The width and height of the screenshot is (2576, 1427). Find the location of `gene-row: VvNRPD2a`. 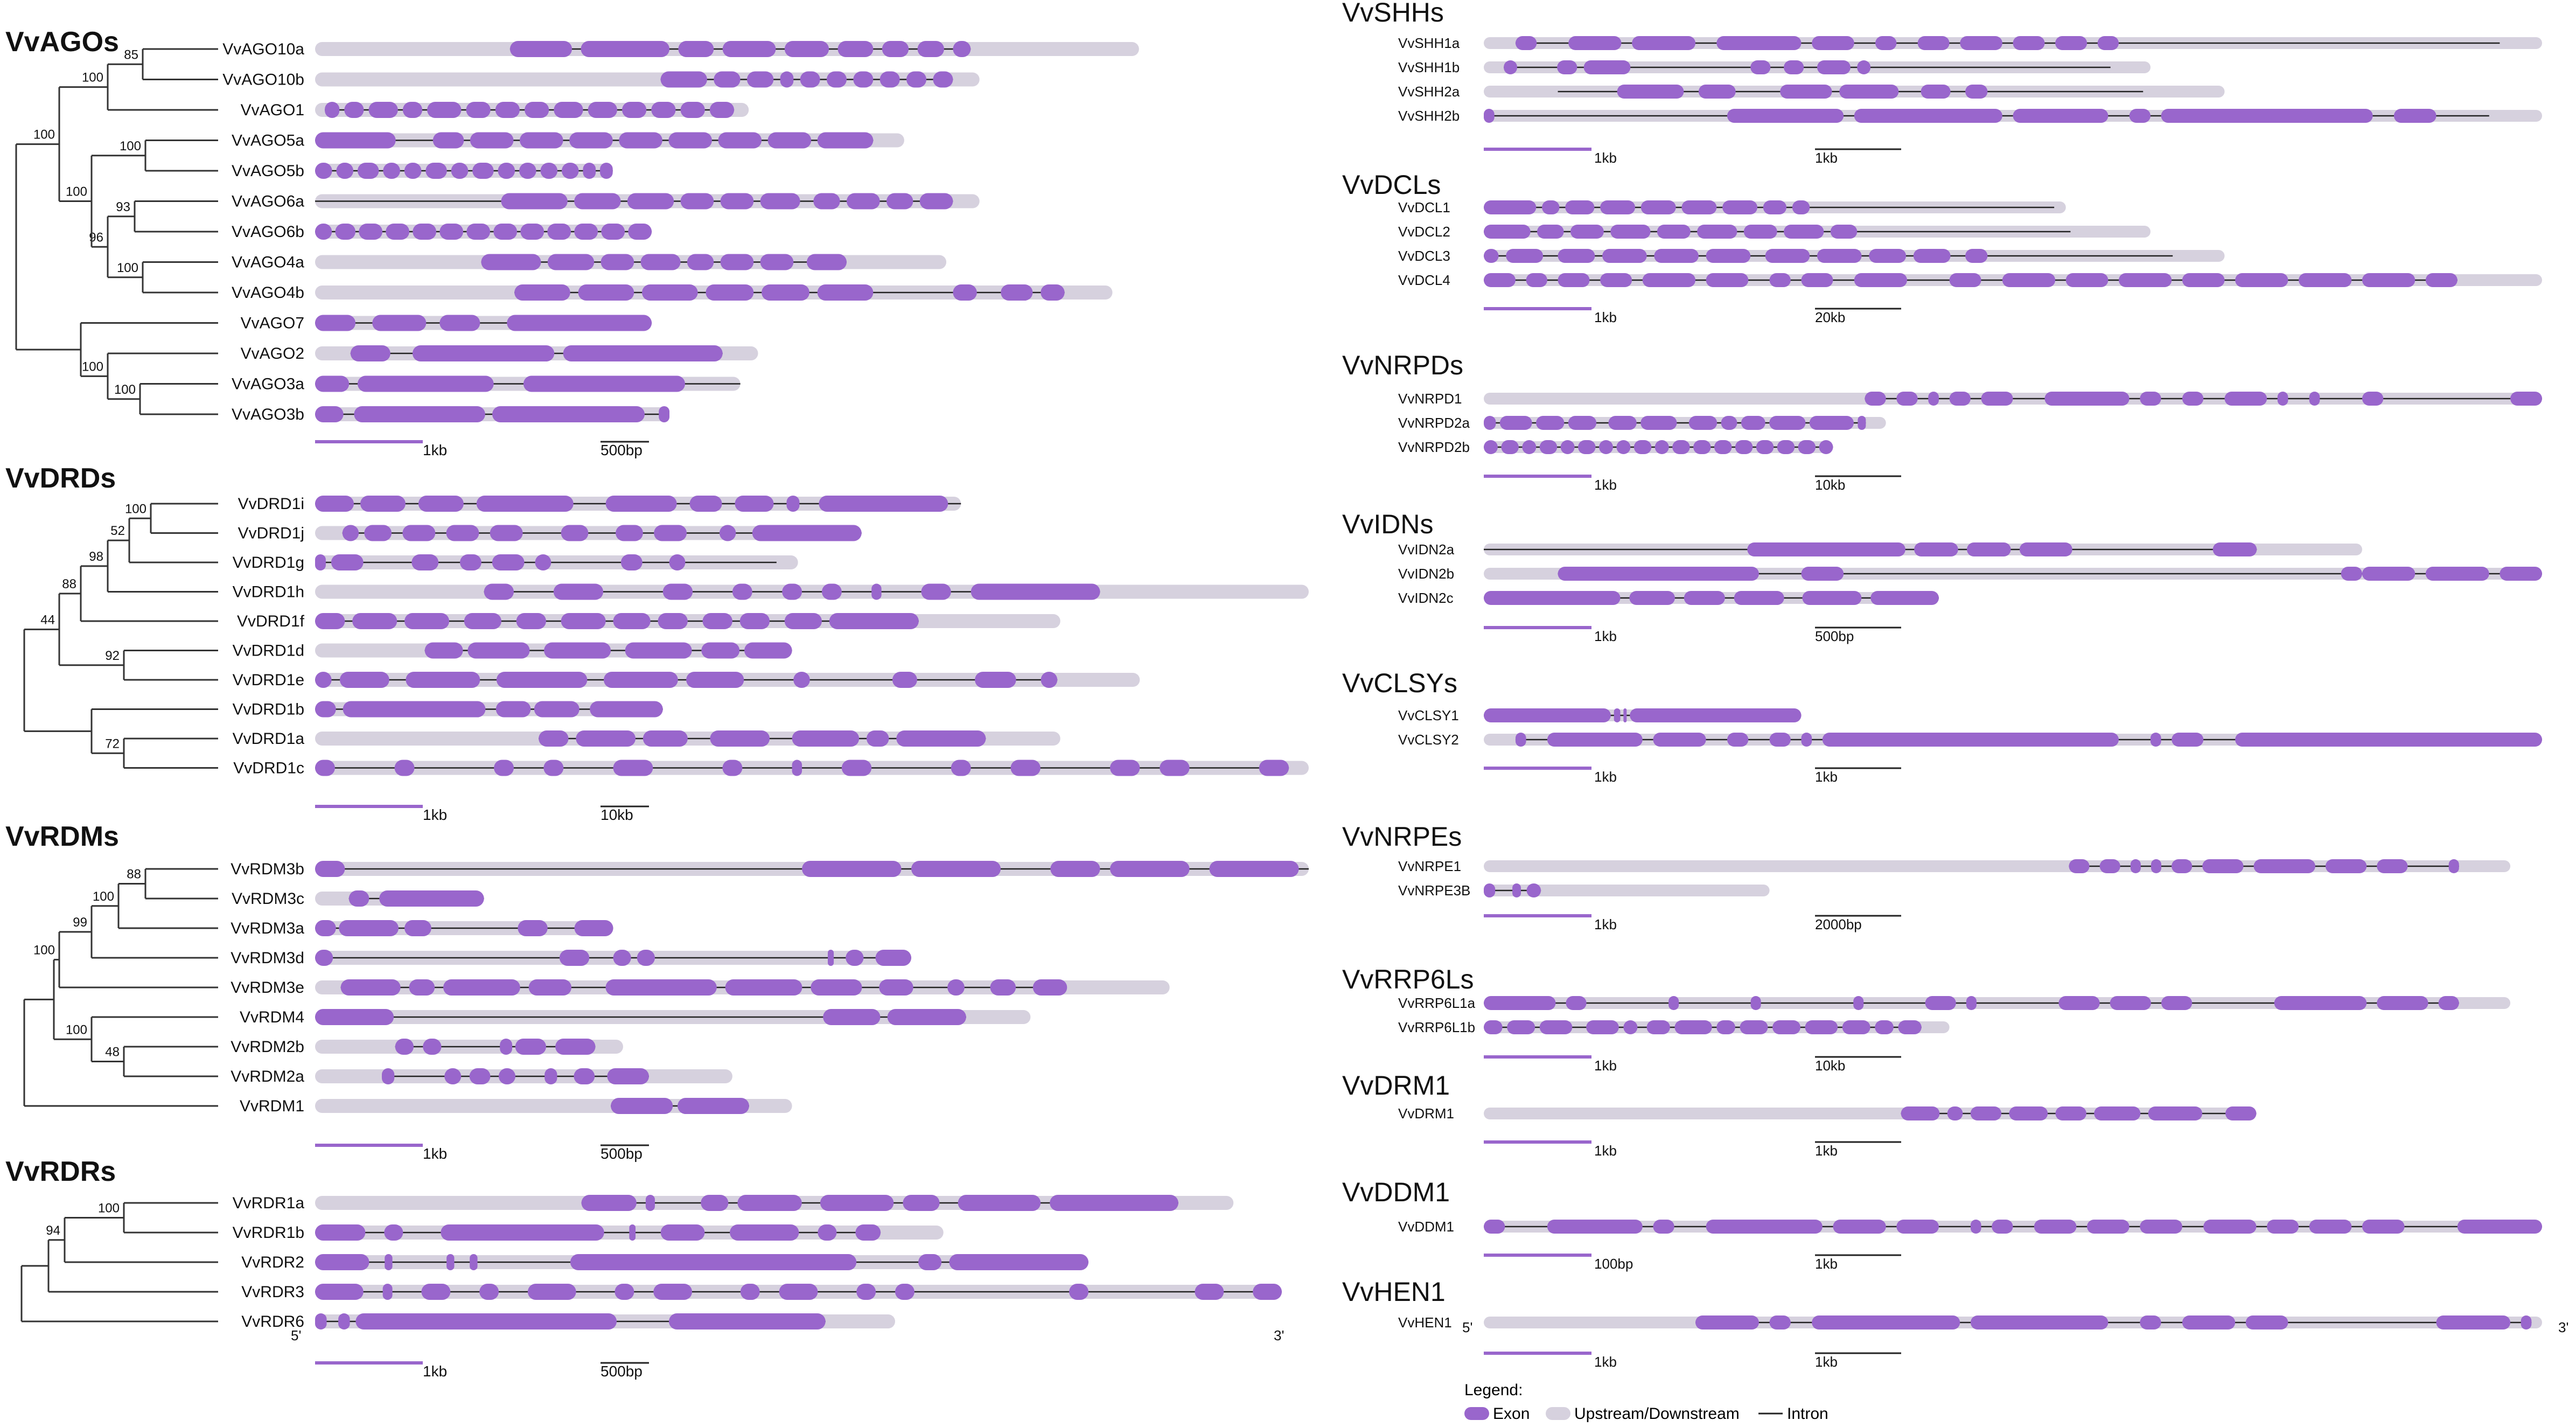

gene-row: VvNRPD2a is located at coordinates (1642, 423).